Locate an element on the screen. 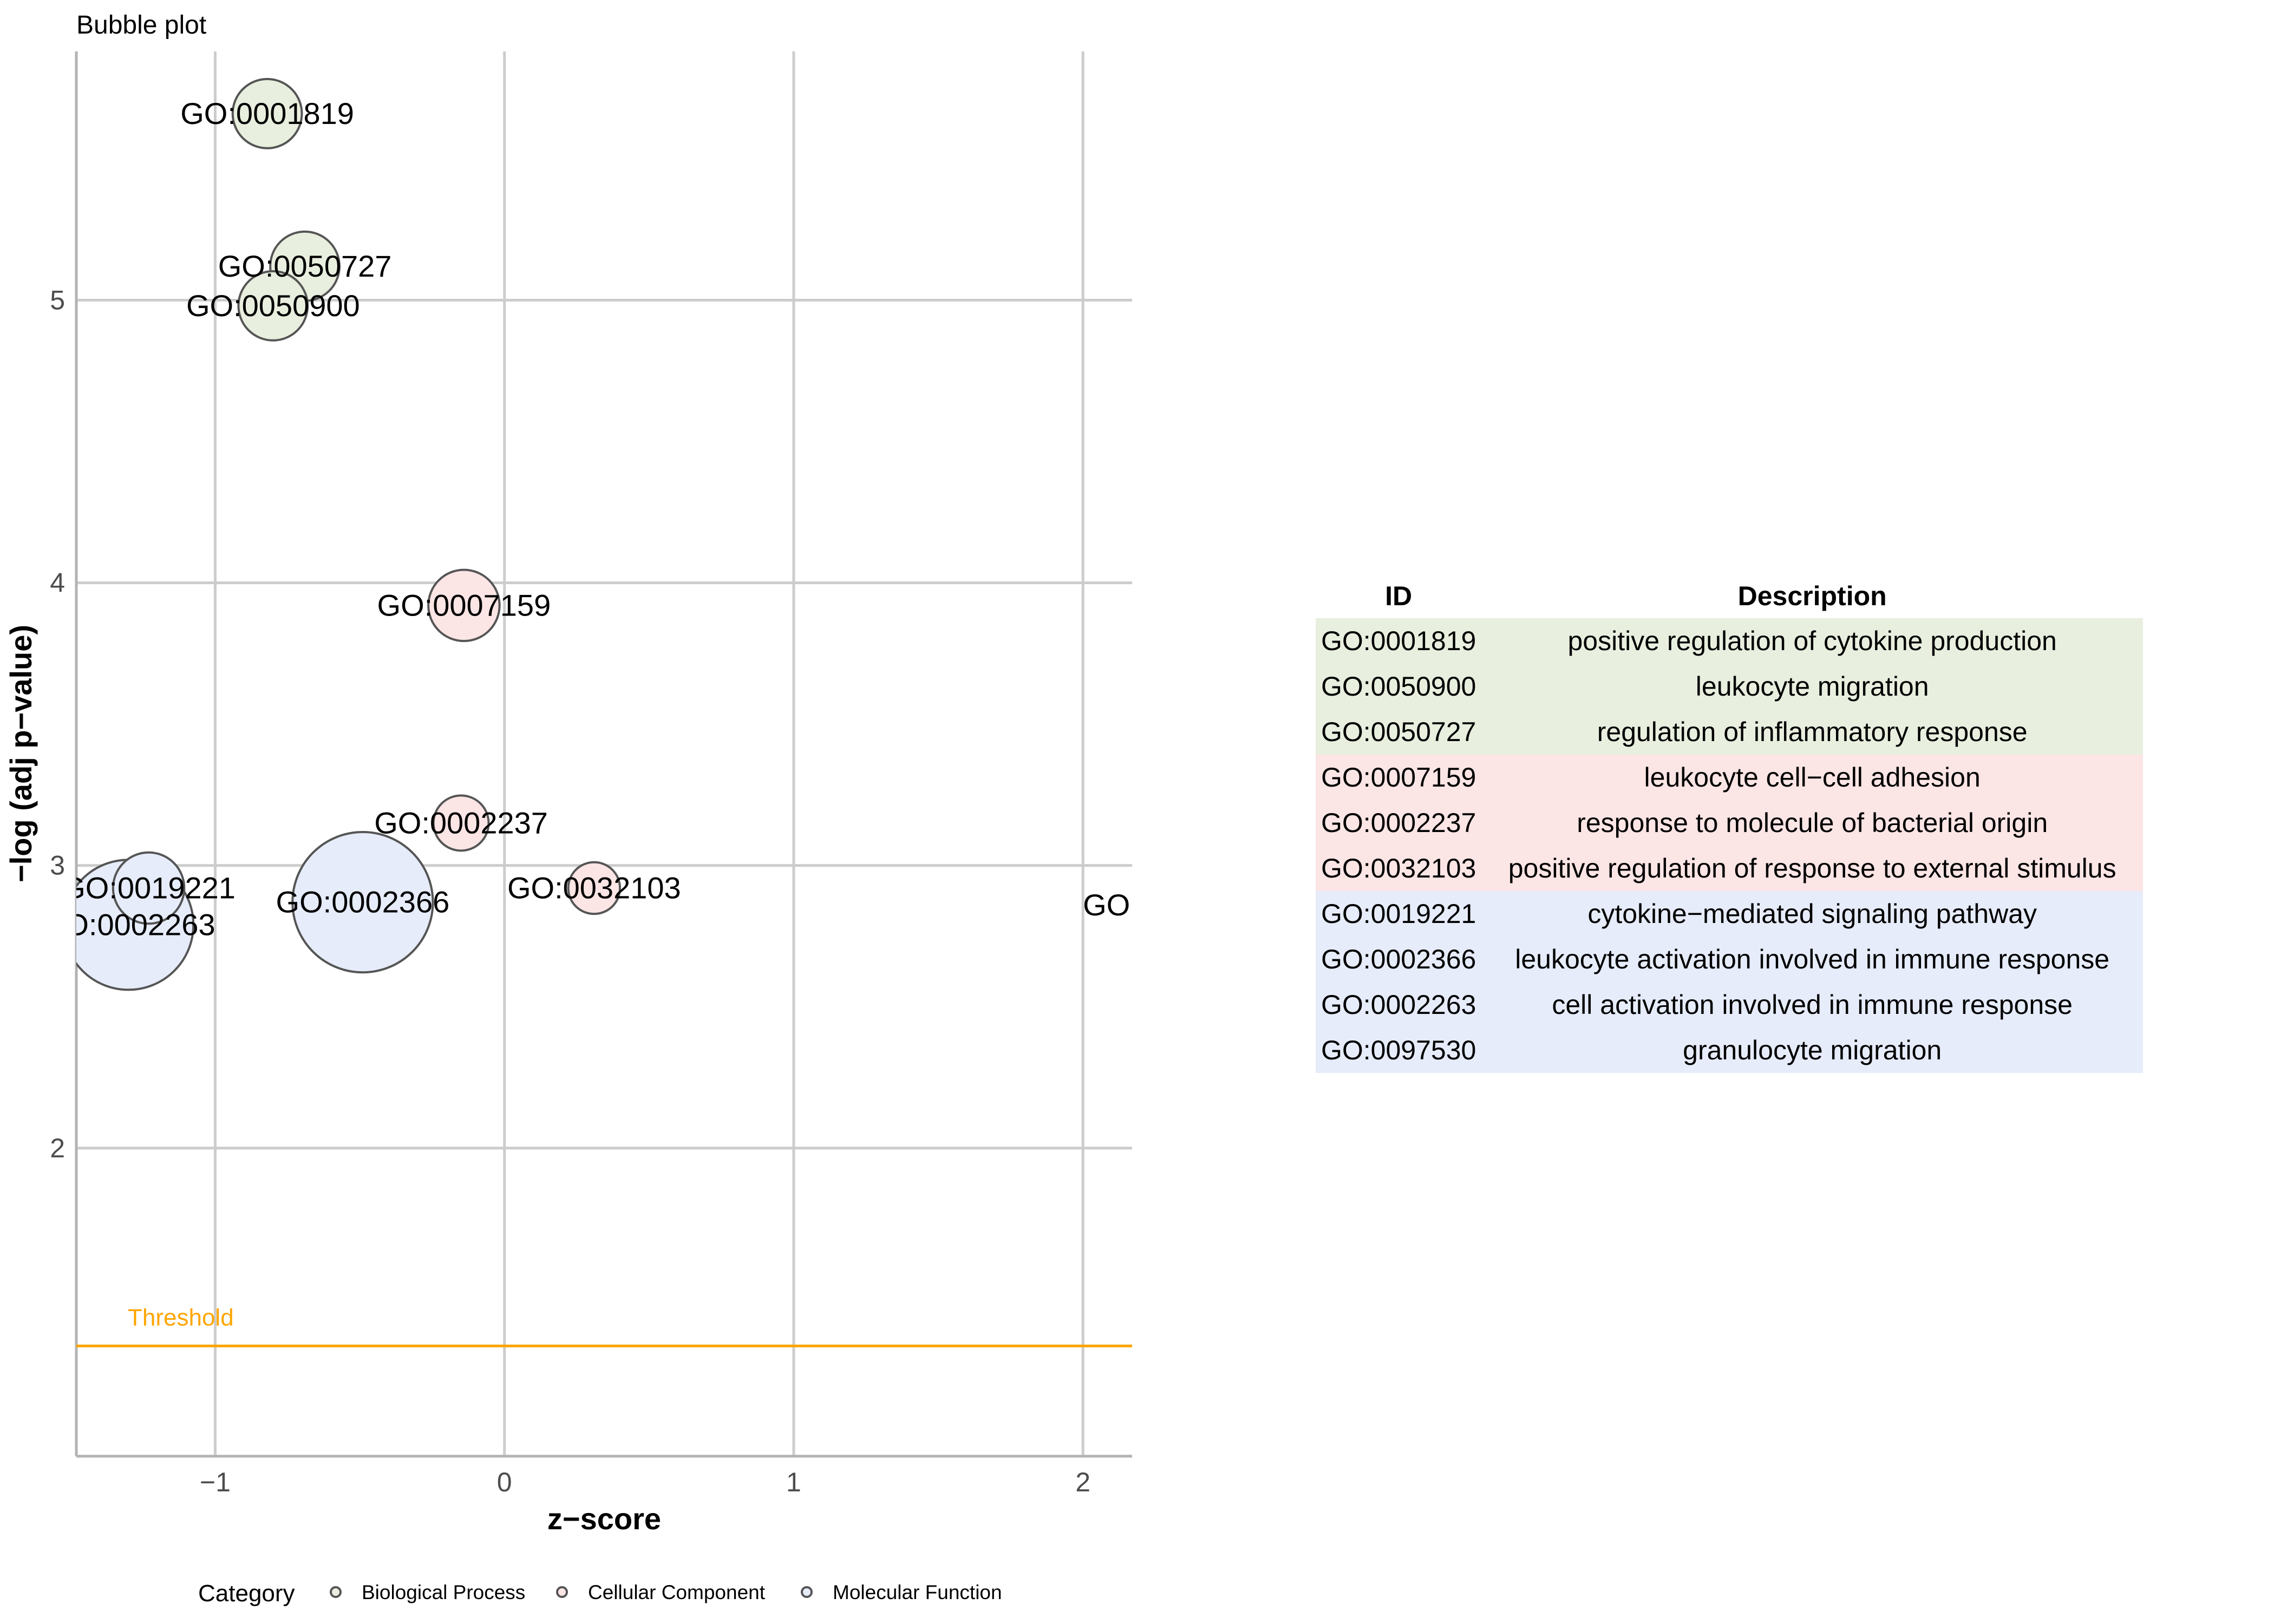 Image resolution: width=2274 pixels, height=1624 pixels. table-cell-id: GO:0001819 is located at coordinates (1399, 641).